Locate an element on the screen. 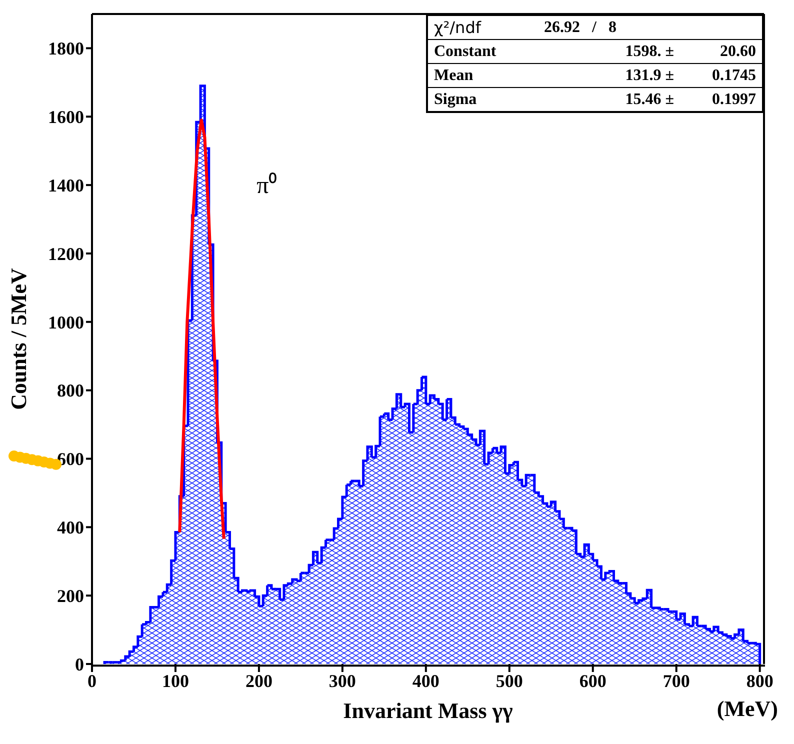 The height and width of the screenshot is (744, 794). annotation: 26.92 / 8 is located at coordinates (580, 27).